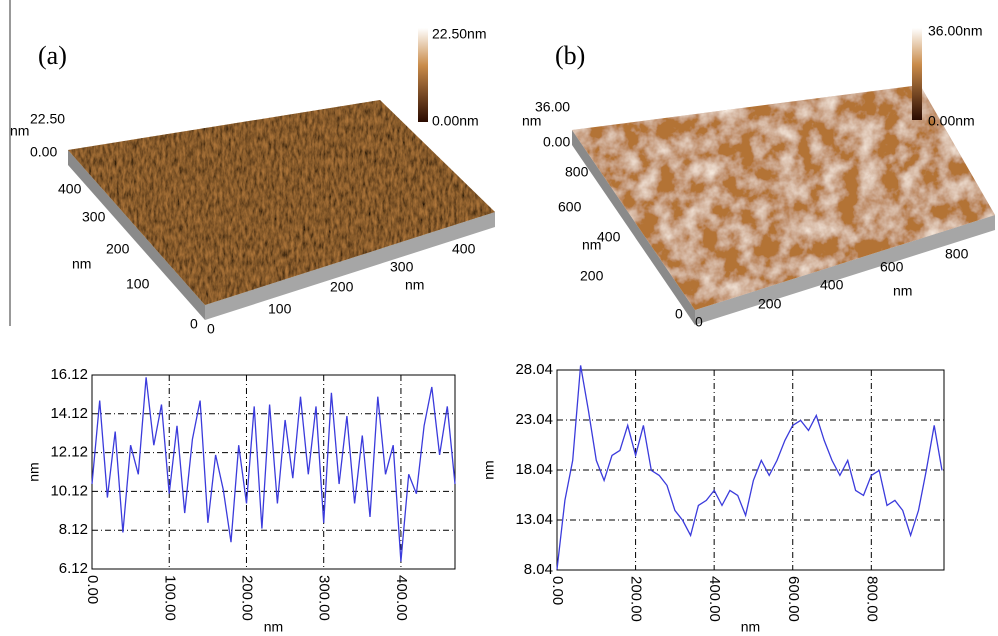 The height and width of the screenshot is (636, 998). I want to click on x-tick-label: 300.00, so click(324, 598).